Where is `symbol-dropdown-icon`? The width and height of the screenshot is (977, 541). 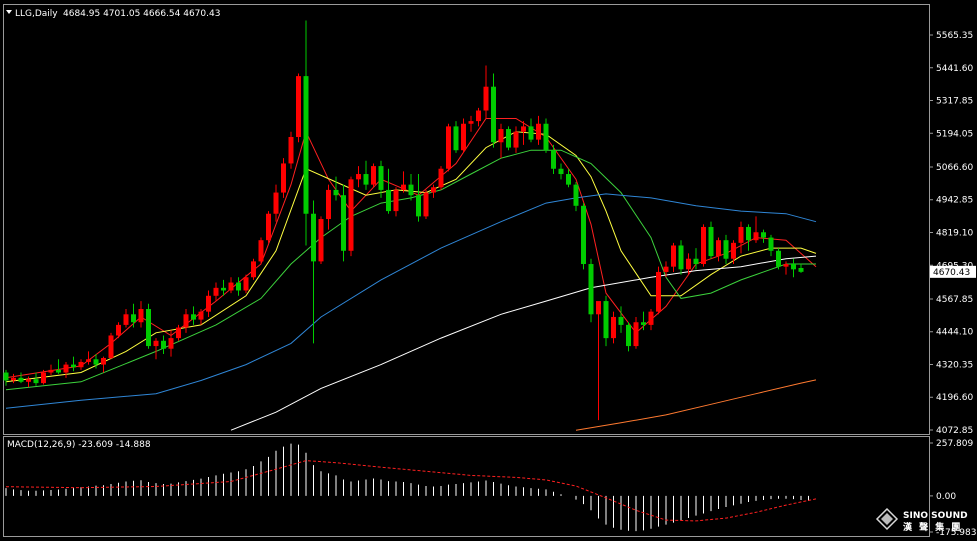 symbol-dropdown-icon is located at coordinates (9, 12).